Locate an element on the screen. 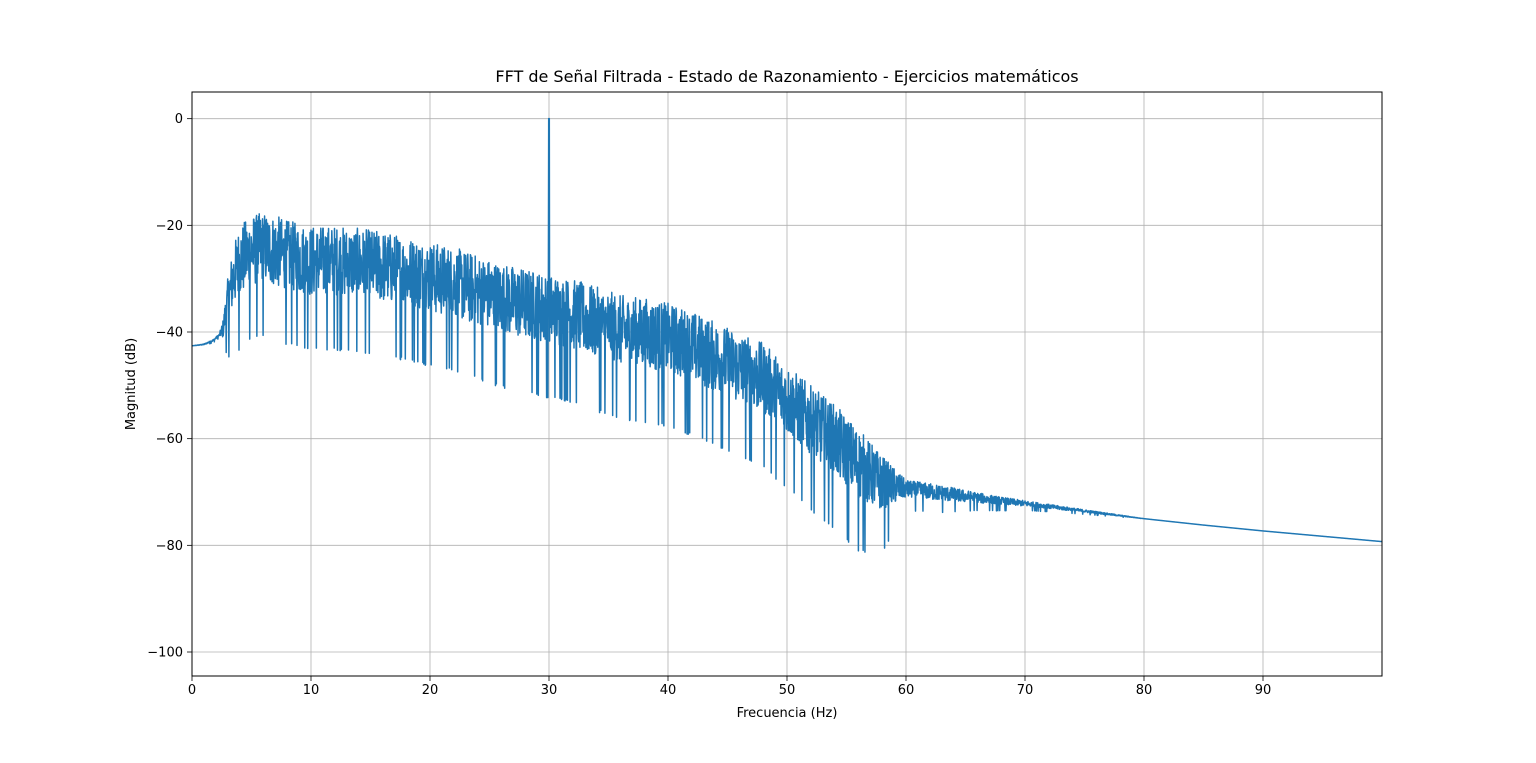  x-axis-label: Frecuencia (Hz) is located at coordinates (787, 713).